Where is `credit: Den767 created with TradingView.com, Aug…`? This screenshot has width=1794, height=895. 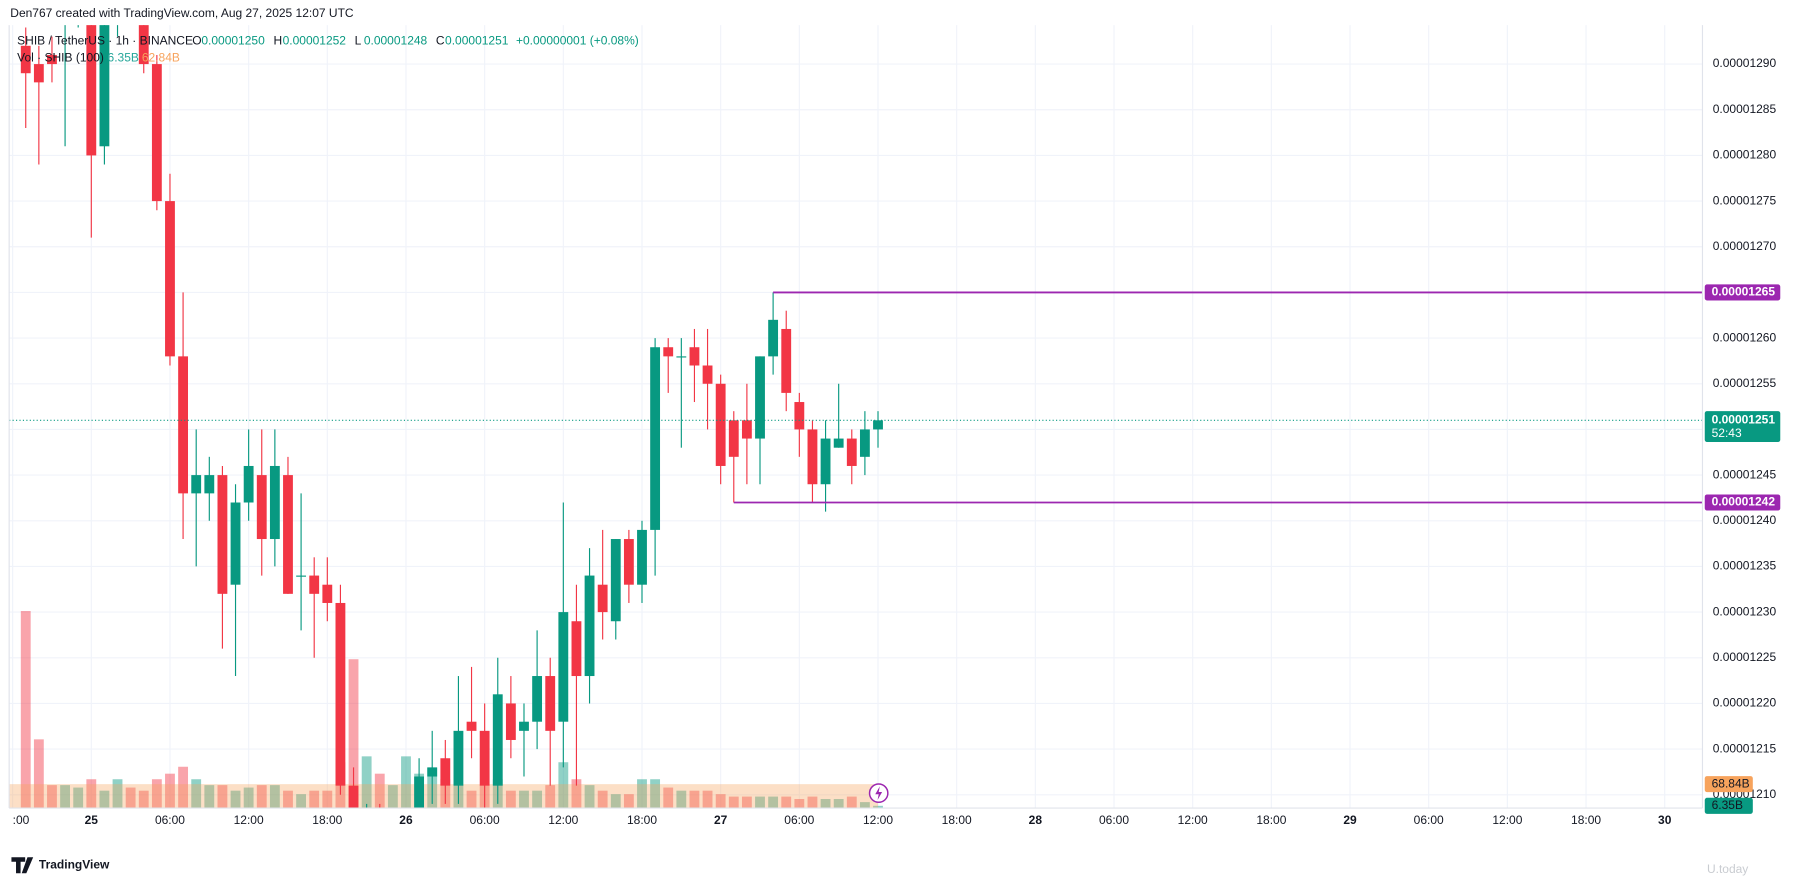
credit: Den767 created with TradingView.com, Aug… is located at coordinates (182, 13).